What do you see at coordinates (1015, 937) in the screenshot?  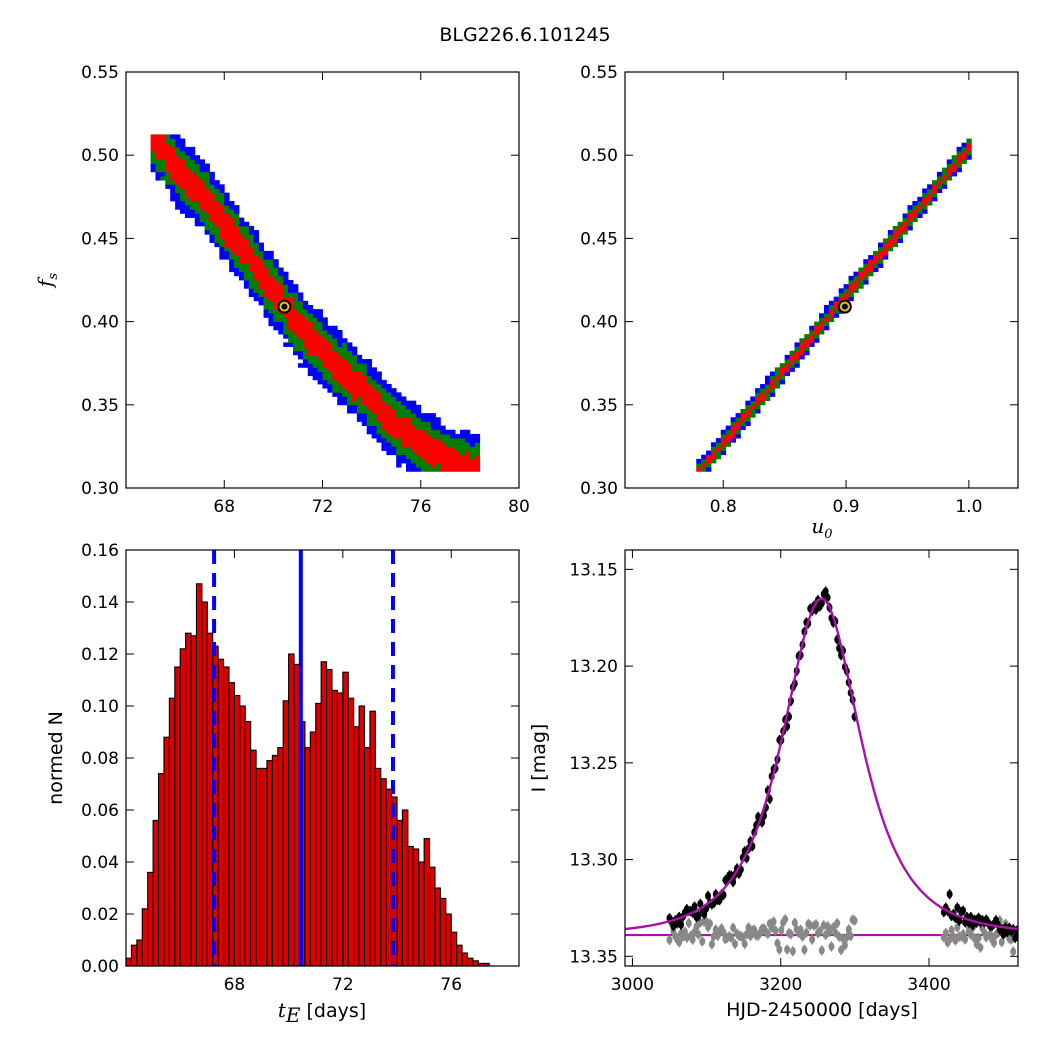 I see `data-point` at bounding box center [1015, 937].